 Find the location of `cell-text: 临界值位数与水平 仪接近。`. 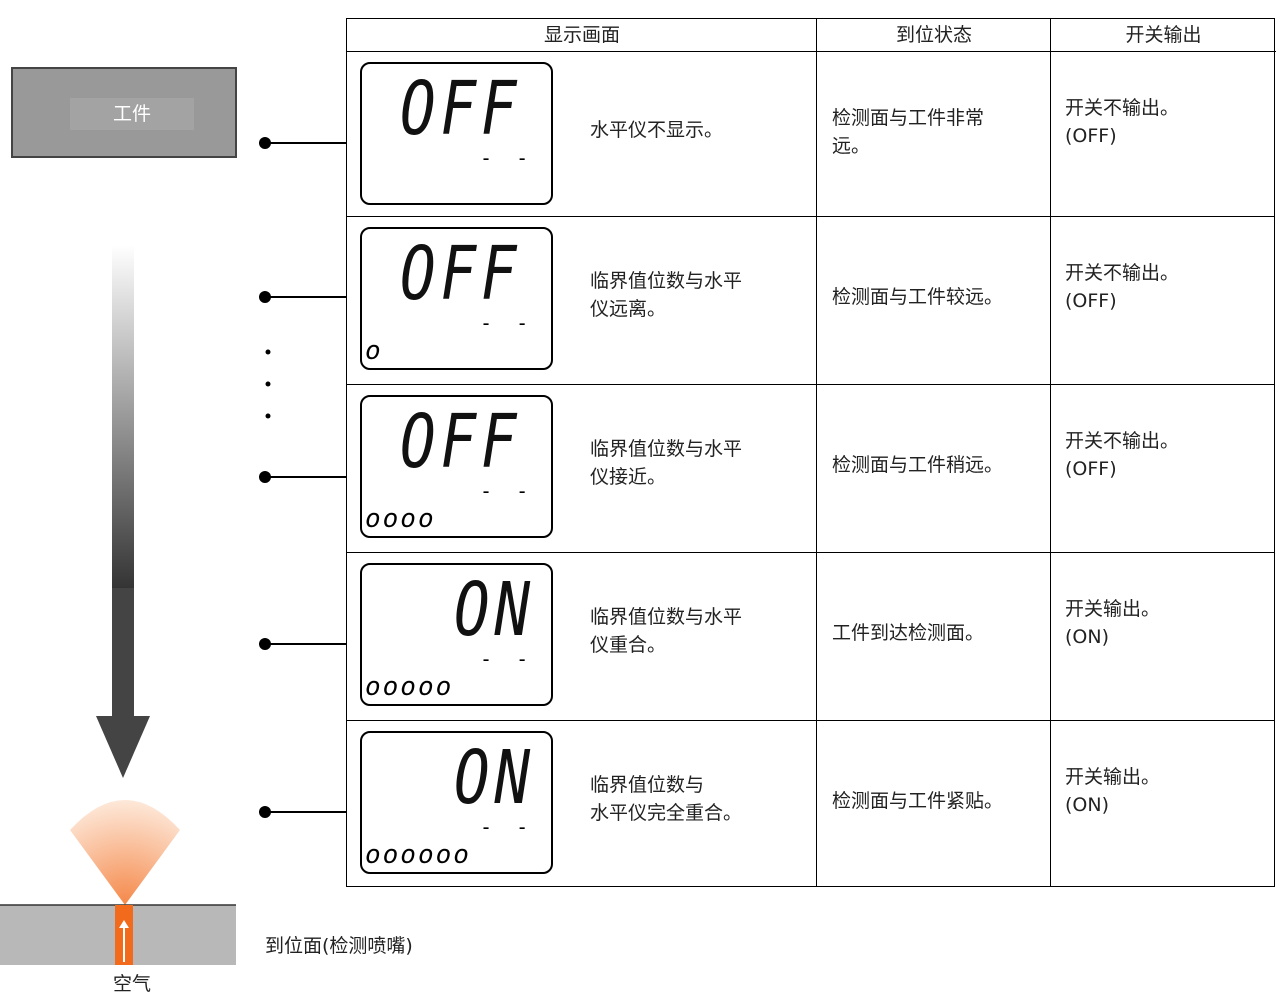

cell-text: 临界值位数与水平 仪接近。 is located at coordinates (700, 463).